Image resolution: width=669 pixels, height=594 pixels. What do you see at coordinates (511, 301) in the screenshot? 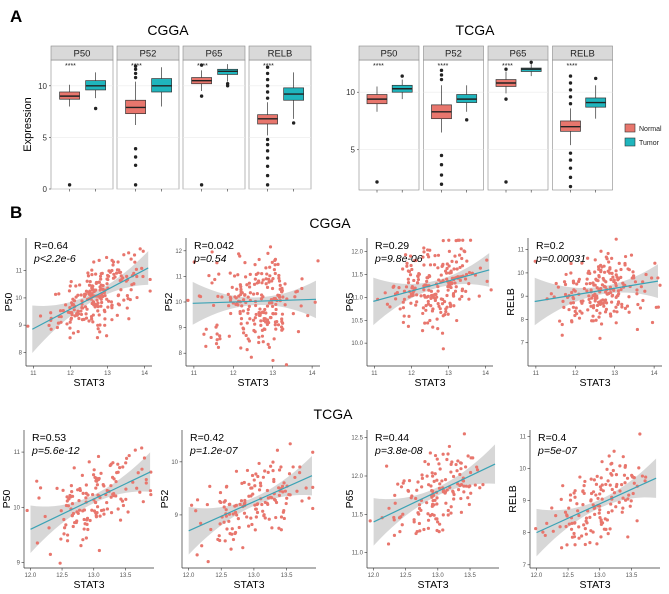
I see `y-axis-label: RELB` at bounding box center [511, 301].